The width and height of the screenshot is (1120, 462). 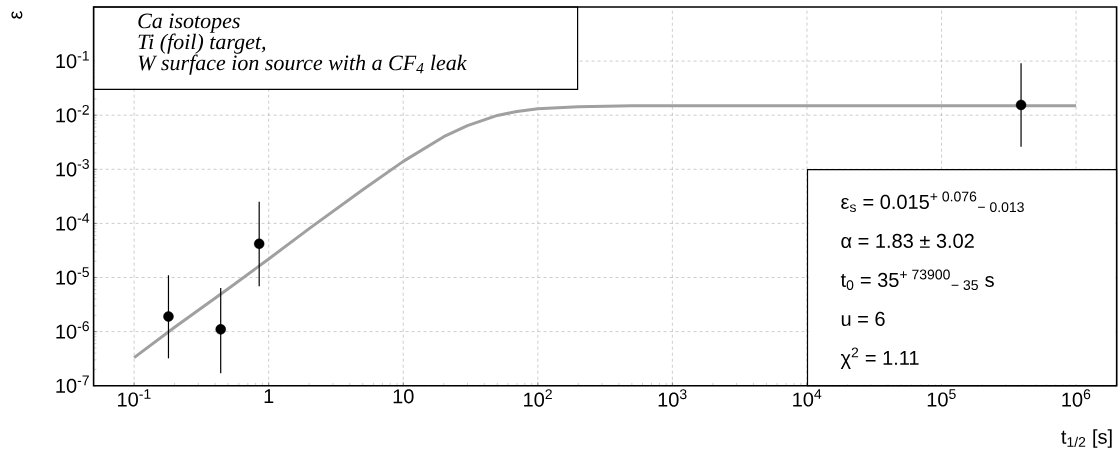 I want to click on y-tick-label: 10$^{-7}$, so click(x=72, y=384).